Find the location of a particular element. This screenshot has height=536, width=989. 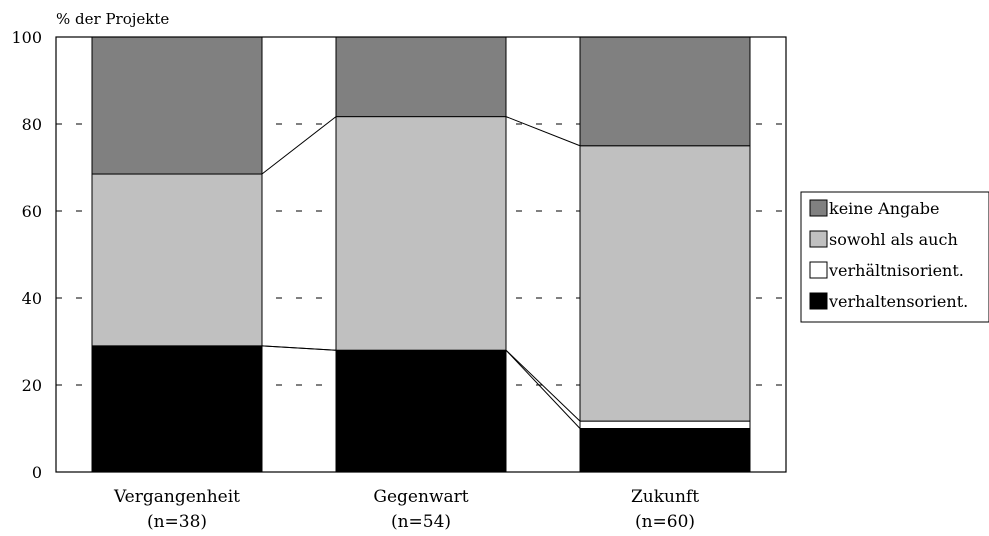

category-sublabel: (n=54) is located at coordinates (421, 522).